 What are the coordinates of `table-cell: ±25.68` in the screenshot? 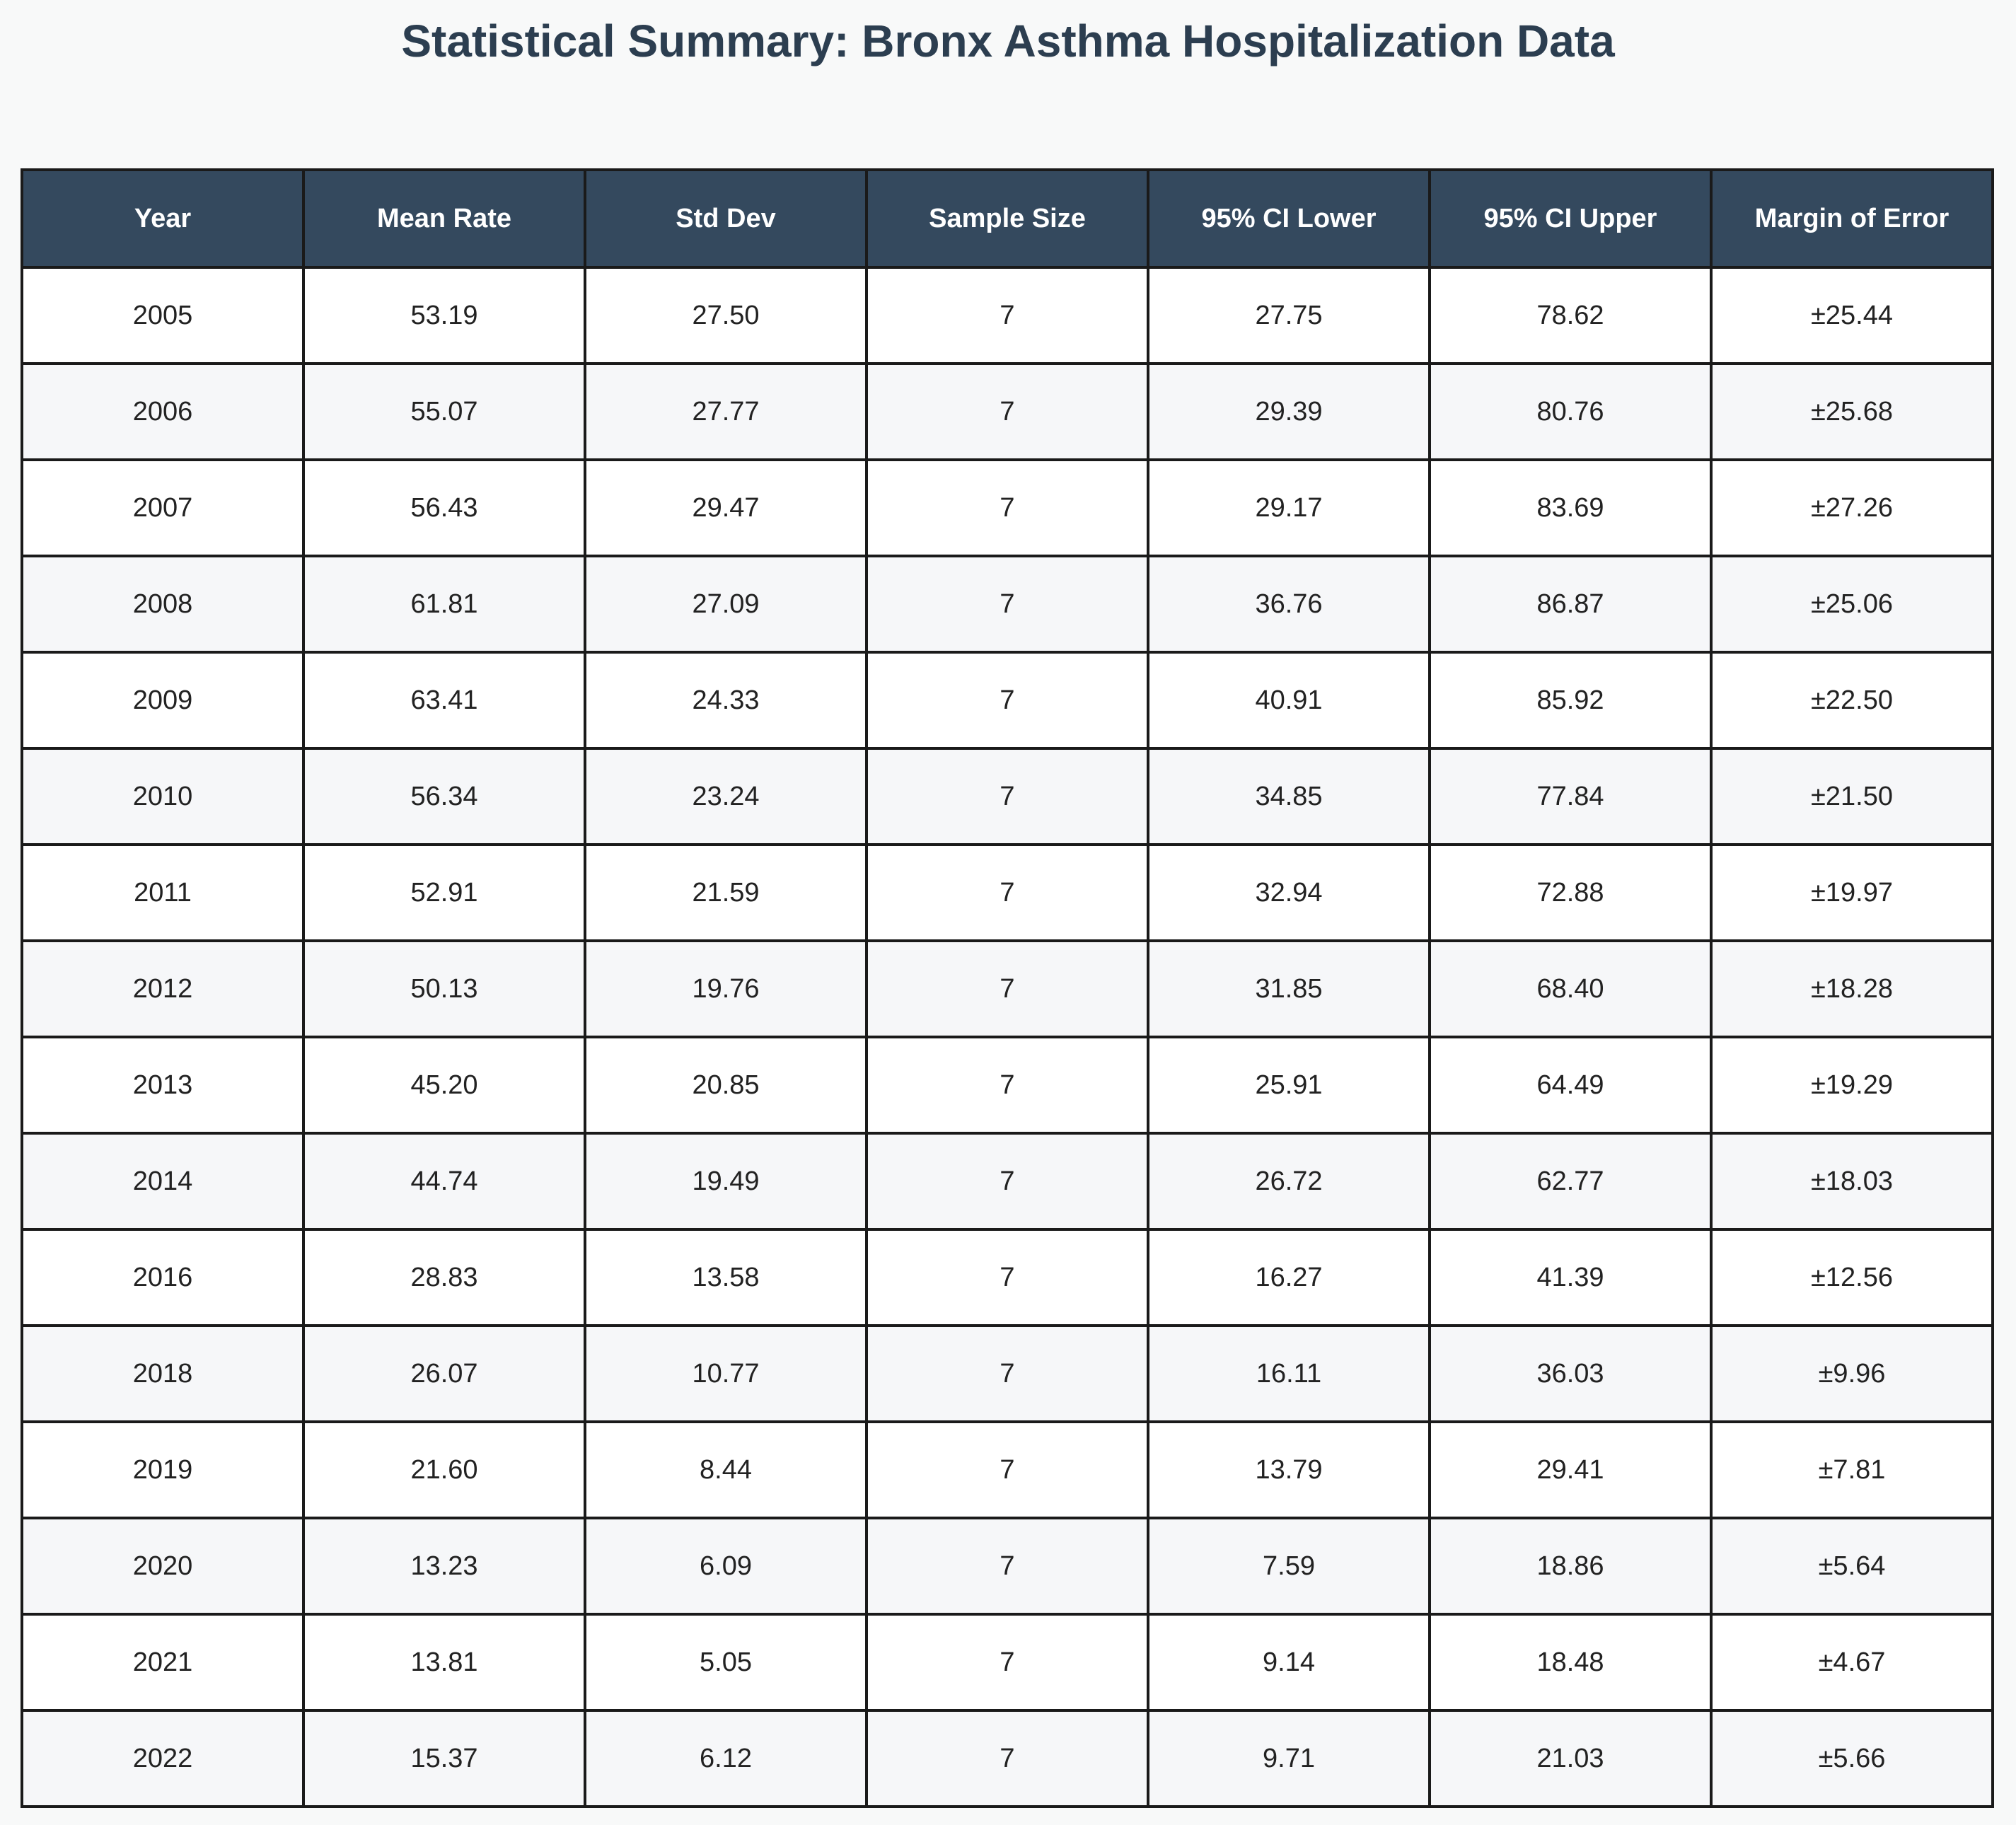 It's located at (1852, 411).